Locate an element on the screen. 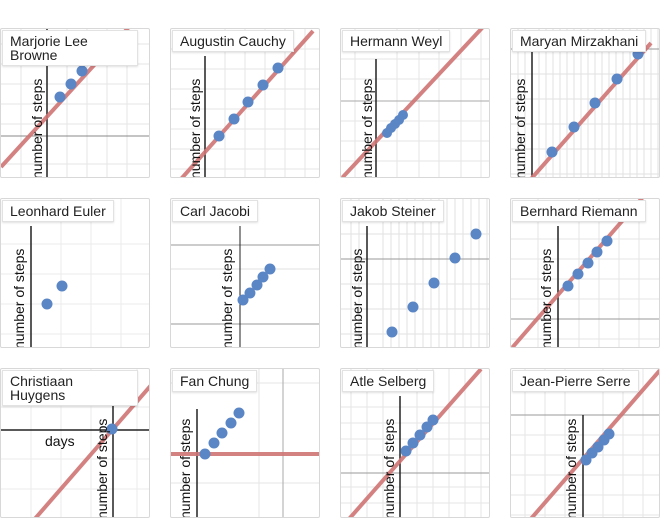  graph-card: number of steps Marjorie Lee Browne is located at coordinates (75, 103).